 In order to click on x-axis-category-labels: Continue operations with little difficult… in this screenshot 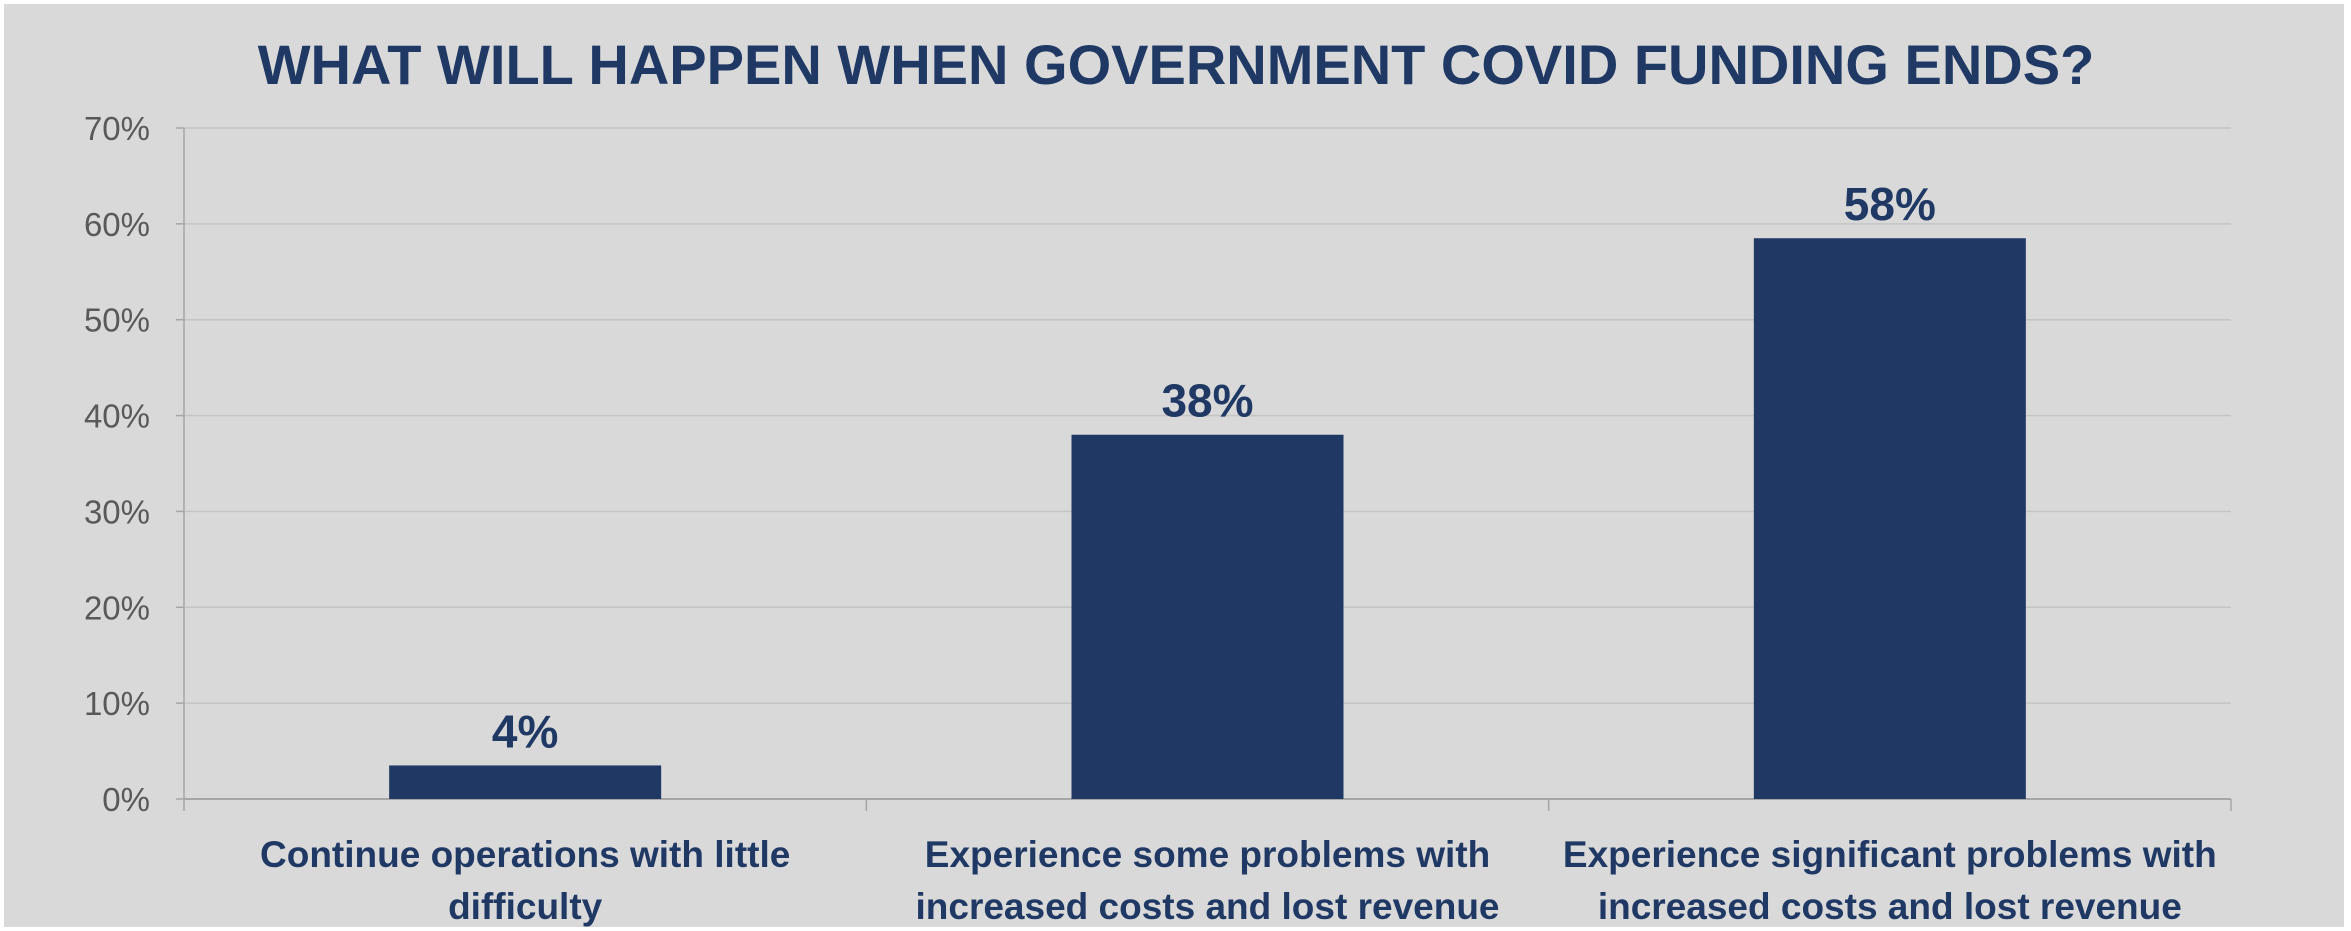, I will do `click(1238, 880)`.